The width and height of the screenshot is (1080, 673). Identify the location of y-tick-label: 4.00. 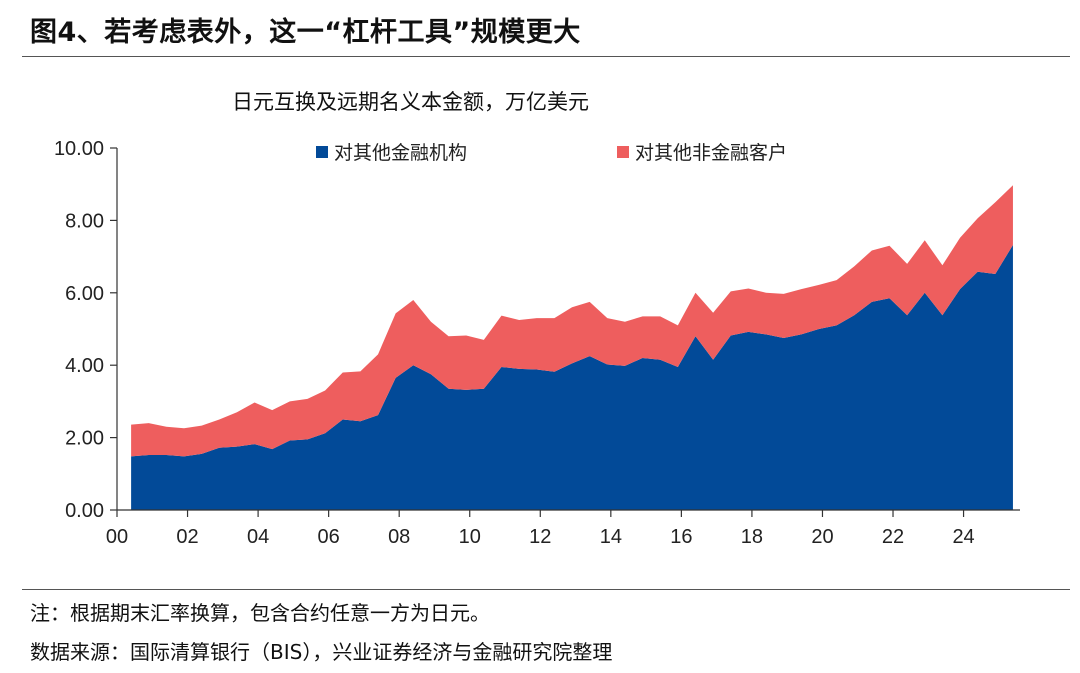
(84, 366).